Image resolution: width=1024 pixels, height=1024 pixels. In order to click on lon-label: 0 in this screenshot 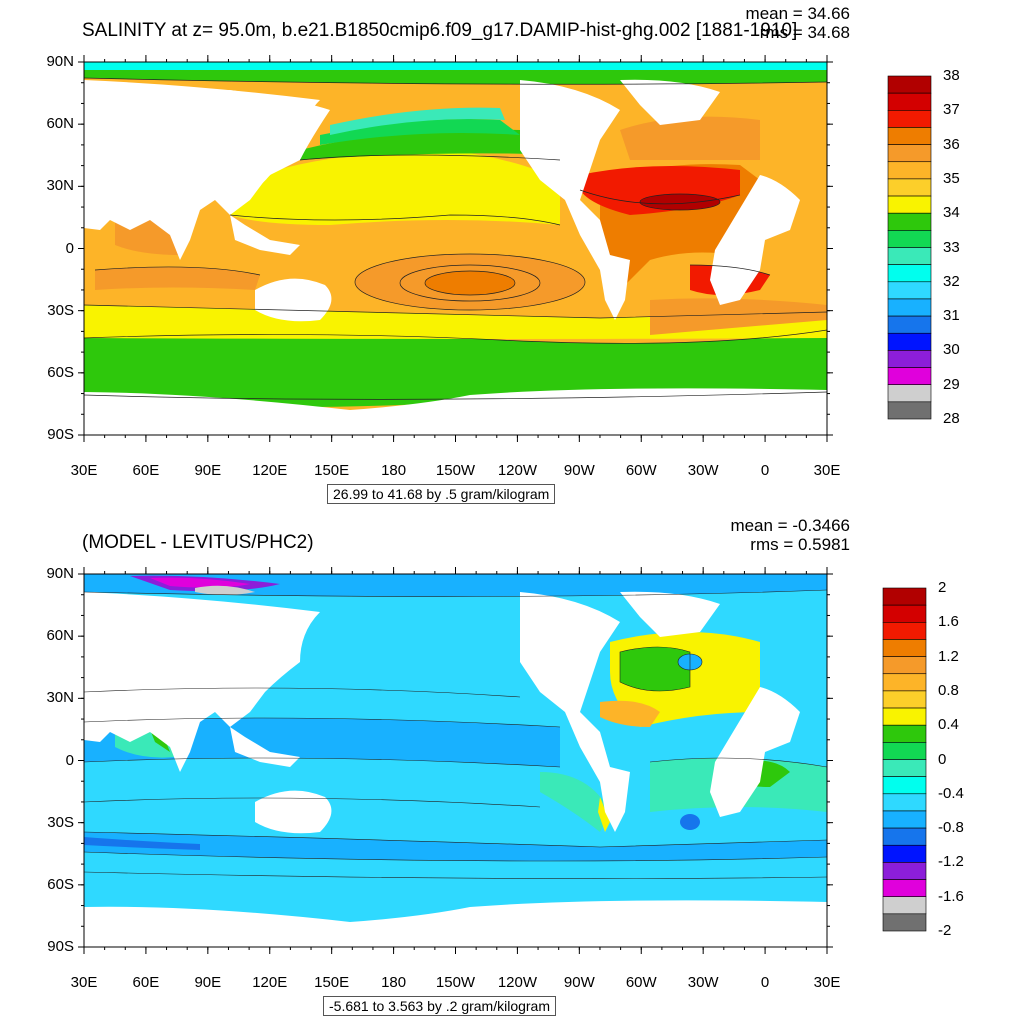, I will do `click(765, 982)`.